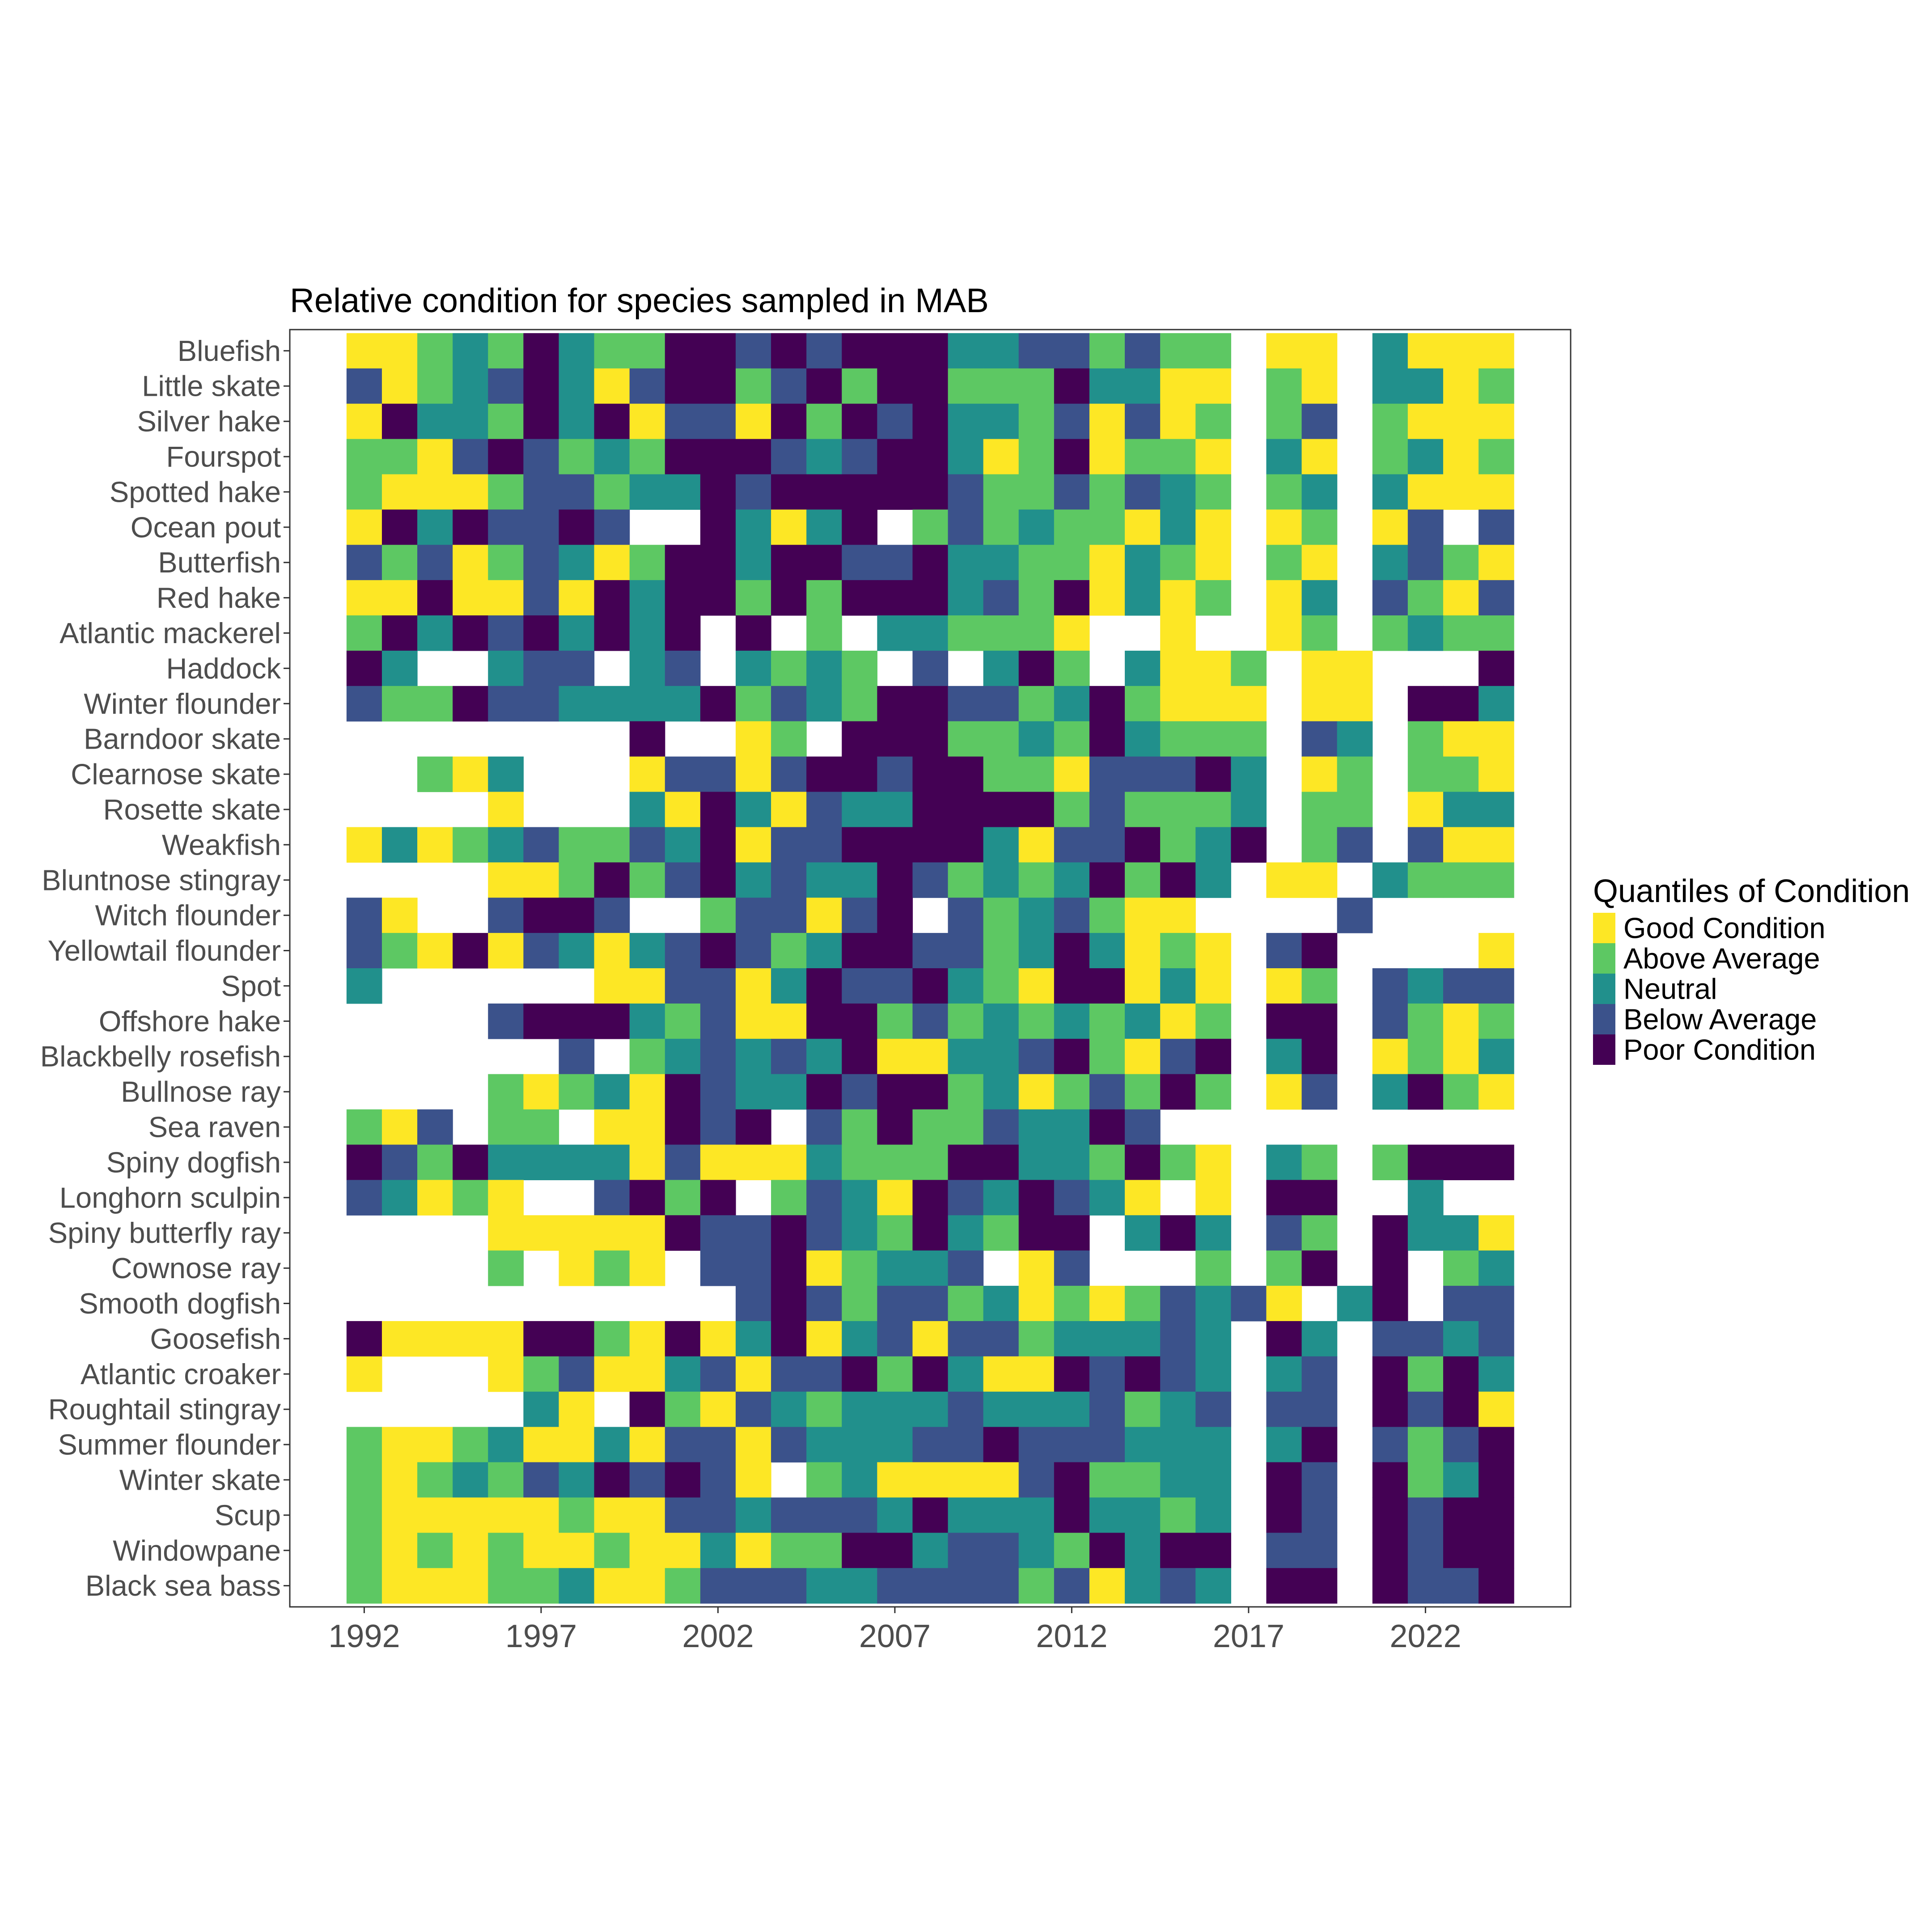 This screenshot has height=1932, width=1932. Describe the element at coordinates (364, 1636) in the screenshot. I see `x-tick-label: 1992` at that location.